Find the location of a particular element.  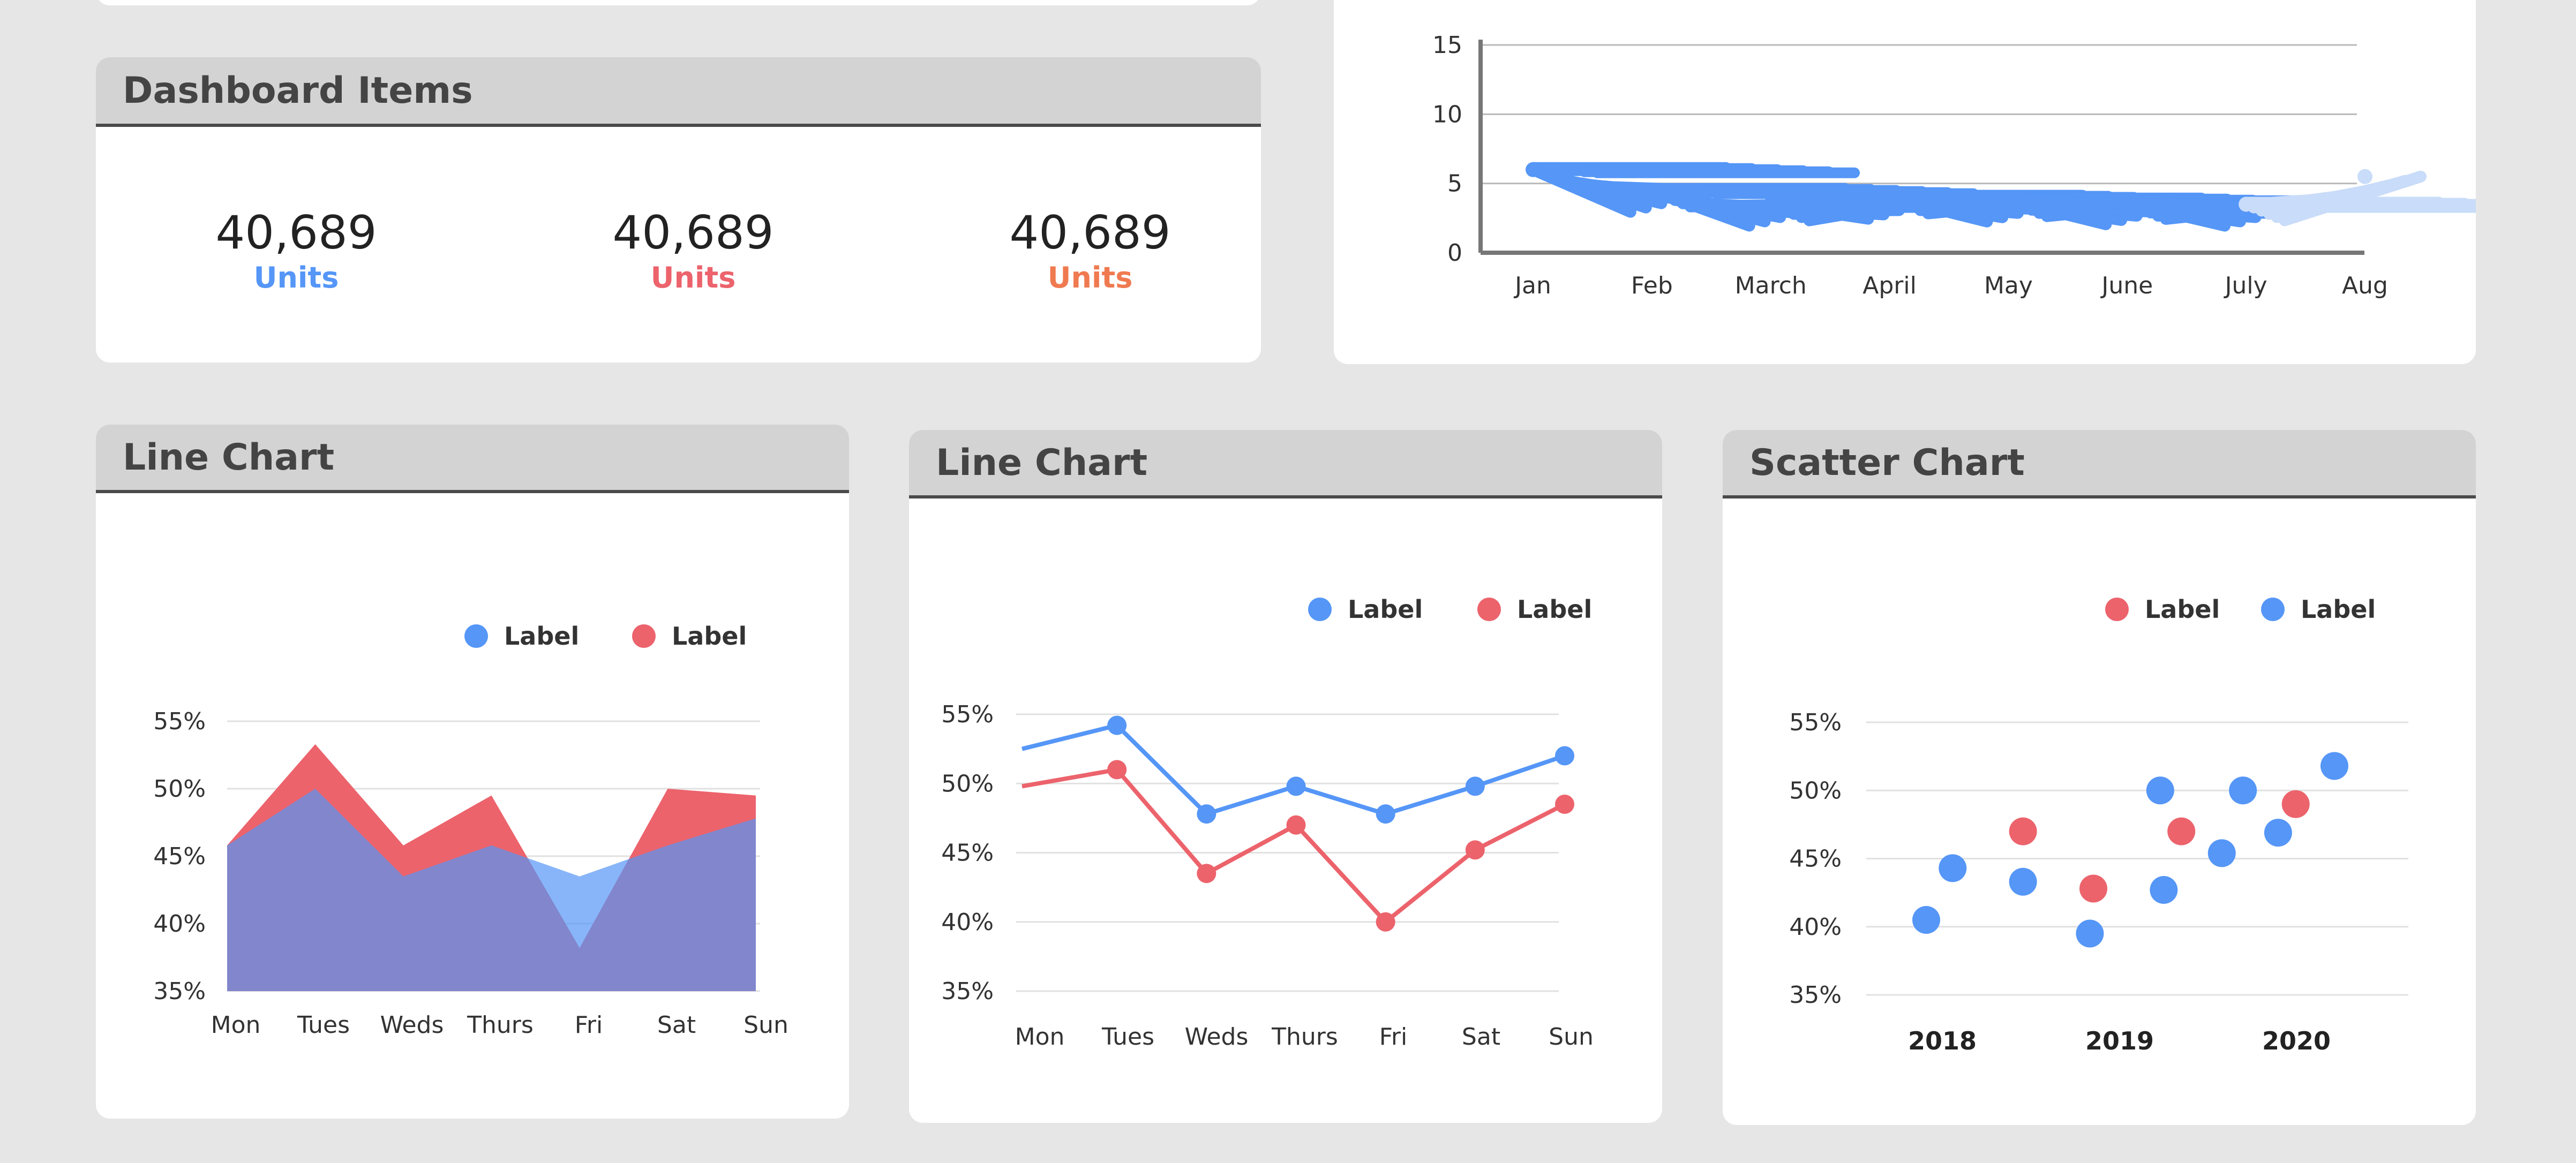

top-left-card-edge is located at coordinates (678, 2).